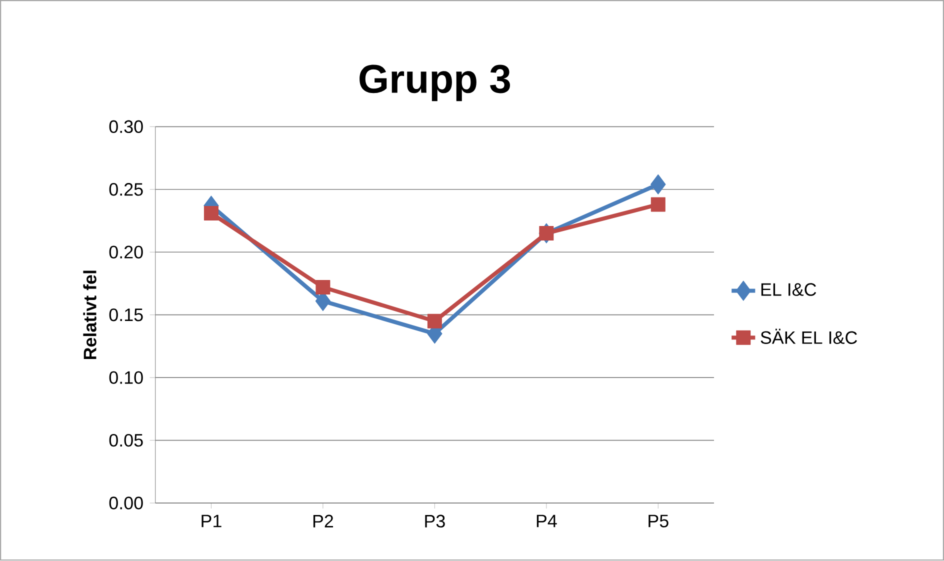  What do you see at coordinates (435, 83) in the screenshot?
I see `chart-title: Grupp 3` at bounding box center [435, 83].